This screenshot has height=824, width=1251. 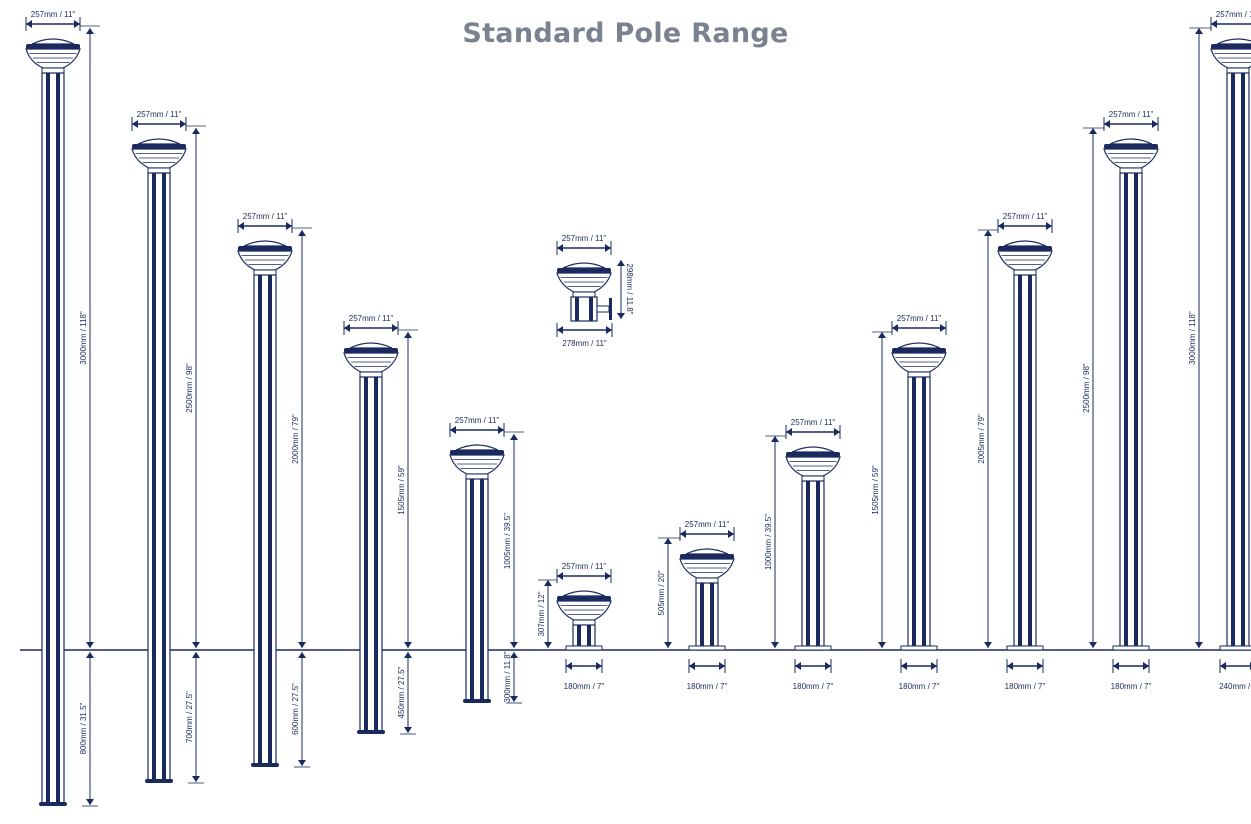 What do you see at coordinates (625, 33) in the screenshot?
I see `page-title: Standard Pole Range` at bounding box center [625, 33].